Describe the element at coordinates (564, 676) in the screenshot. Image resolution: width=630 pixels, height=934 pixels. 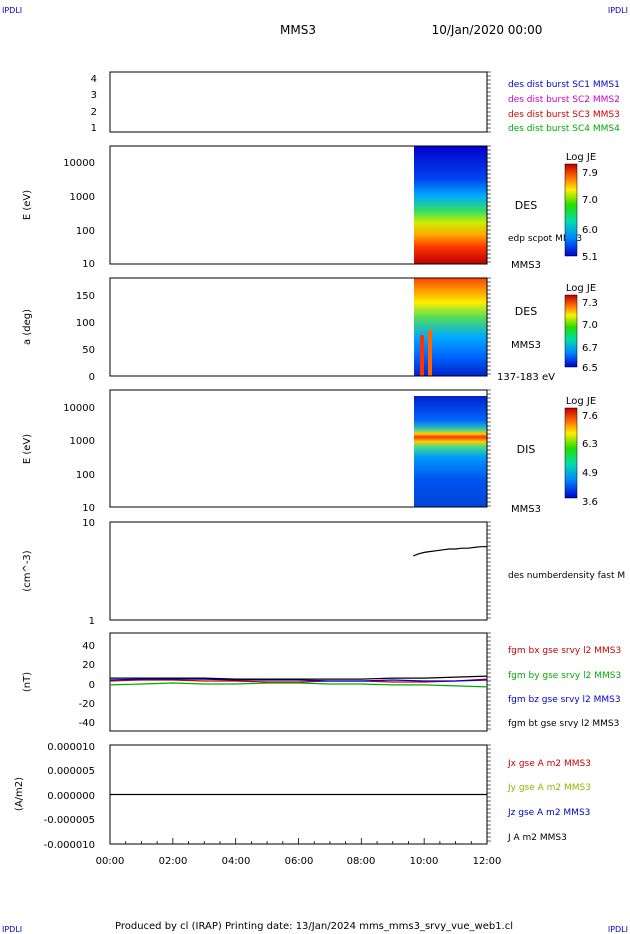
I see `legend-by: fgm by gse srvy l2 MMS3` at that location.